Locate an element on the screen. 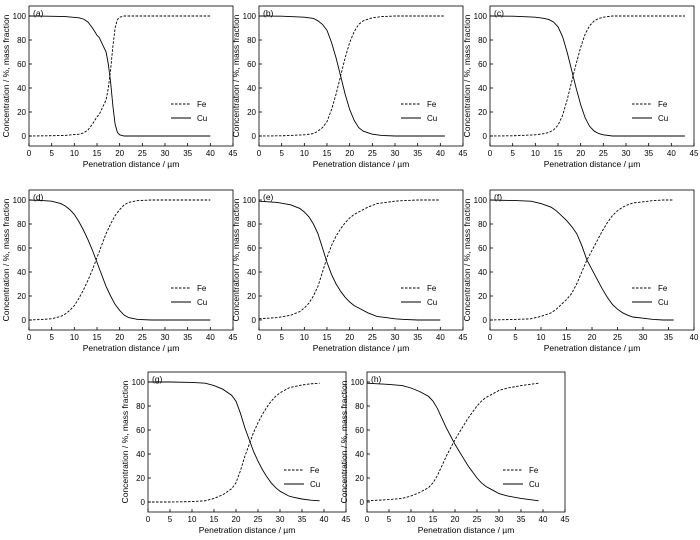  y-tick-label: 20 is located at coordinates (21, 112).